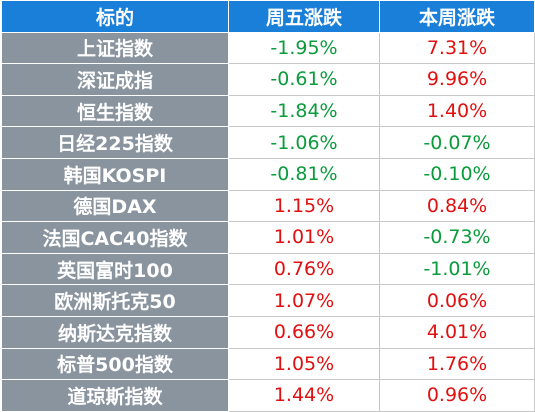 The width and height of the screenshot is (535, 412). What do you see at coordinates (115, 174) in the screenshot?
I see `index-name: 韩国KOSPI` at bounding box center [115, 174].